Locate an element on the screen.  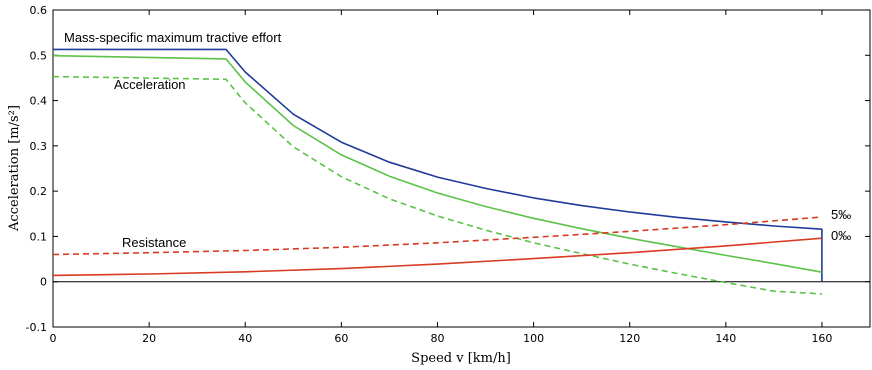
annotation-grade-0: 0‰ is located at coordinates (841, 235).